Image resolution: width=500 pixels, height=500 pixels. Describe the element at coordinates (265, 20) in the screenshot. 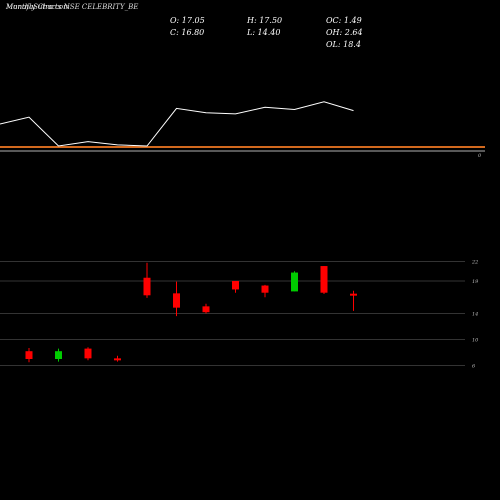

I see `stat-high: H: 17.50` at that location.